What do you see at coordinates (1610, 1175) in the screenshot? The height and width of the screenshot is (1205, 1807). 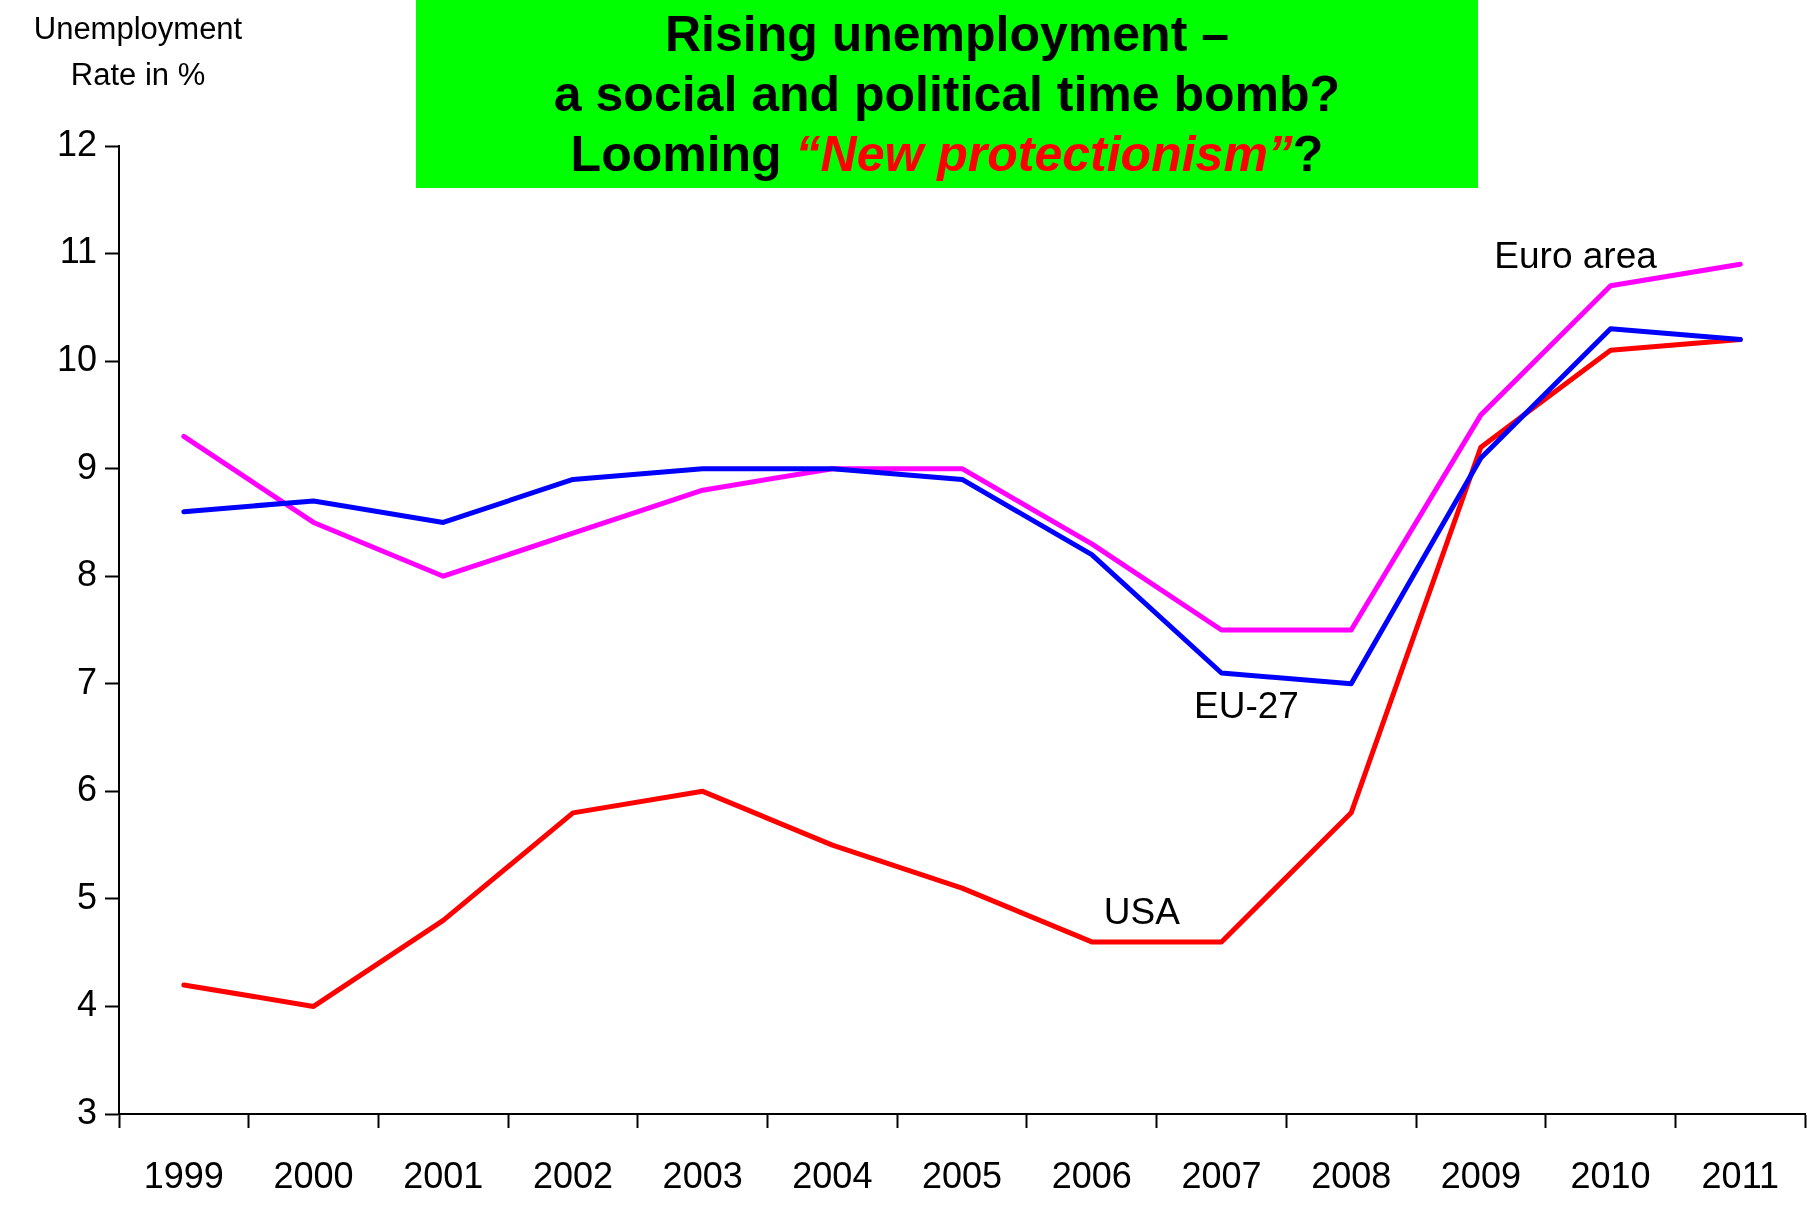 I see `x-tick-label: 2010` at bounding box center [1610, 1175].